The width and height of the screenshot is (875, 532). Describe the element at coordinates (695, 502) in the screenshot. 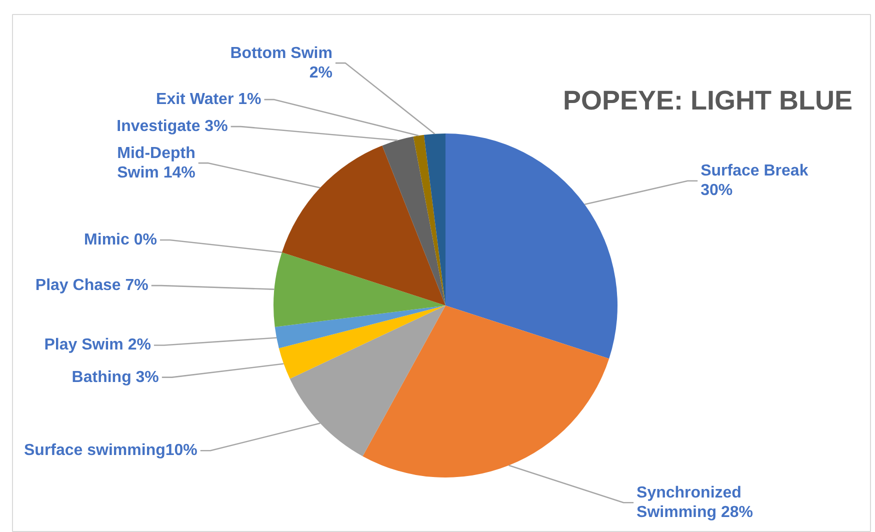

I see `slice-label: Synchronized Swimming 28%` at that location.